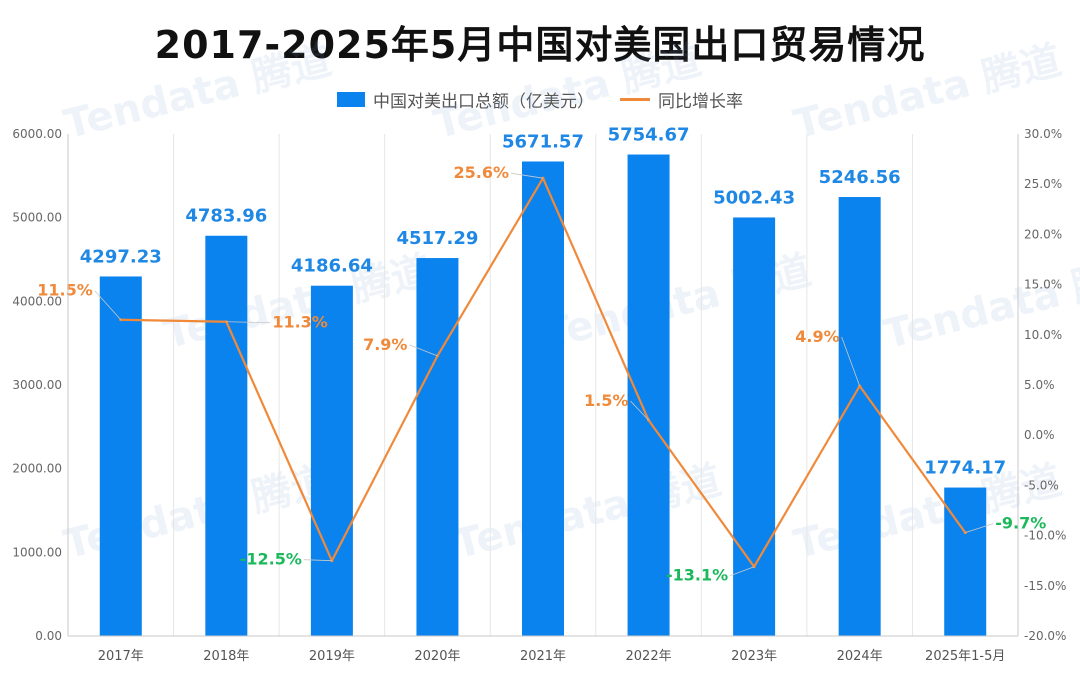 The height and width of the screenshot is (679, 1080). Describe the element at coordinates (332, 266) in the screenshot. I see `bar-value-label: 4186.64` at that location.